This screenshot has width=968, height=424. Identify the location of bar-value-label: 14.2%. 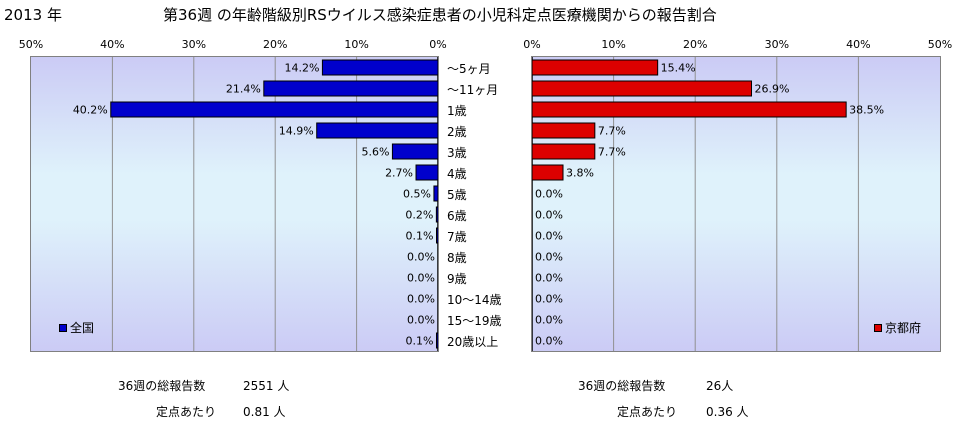
(301, 68).